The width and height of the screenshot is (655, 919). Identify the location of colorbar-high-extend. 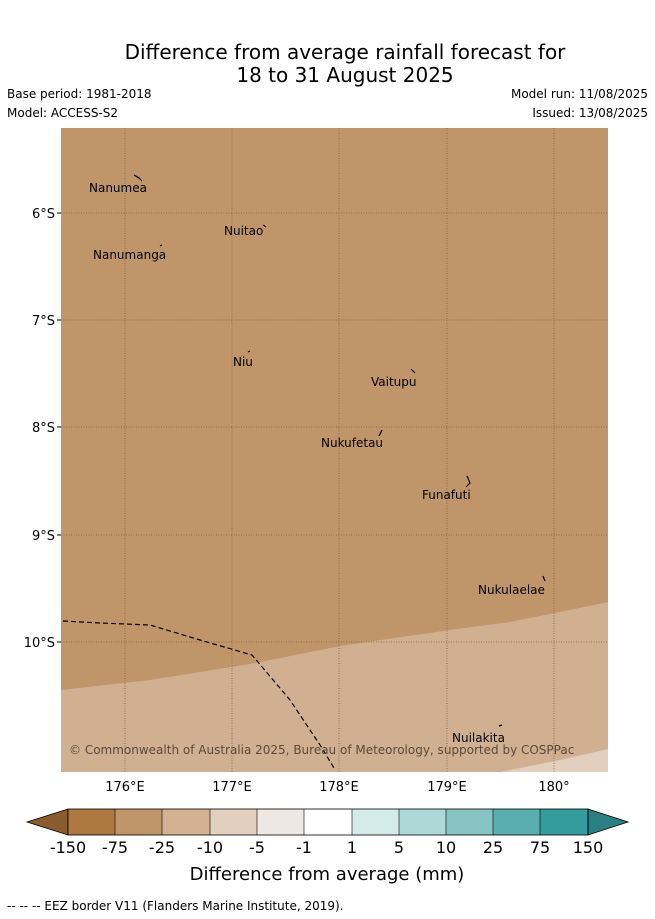
(608, 822).